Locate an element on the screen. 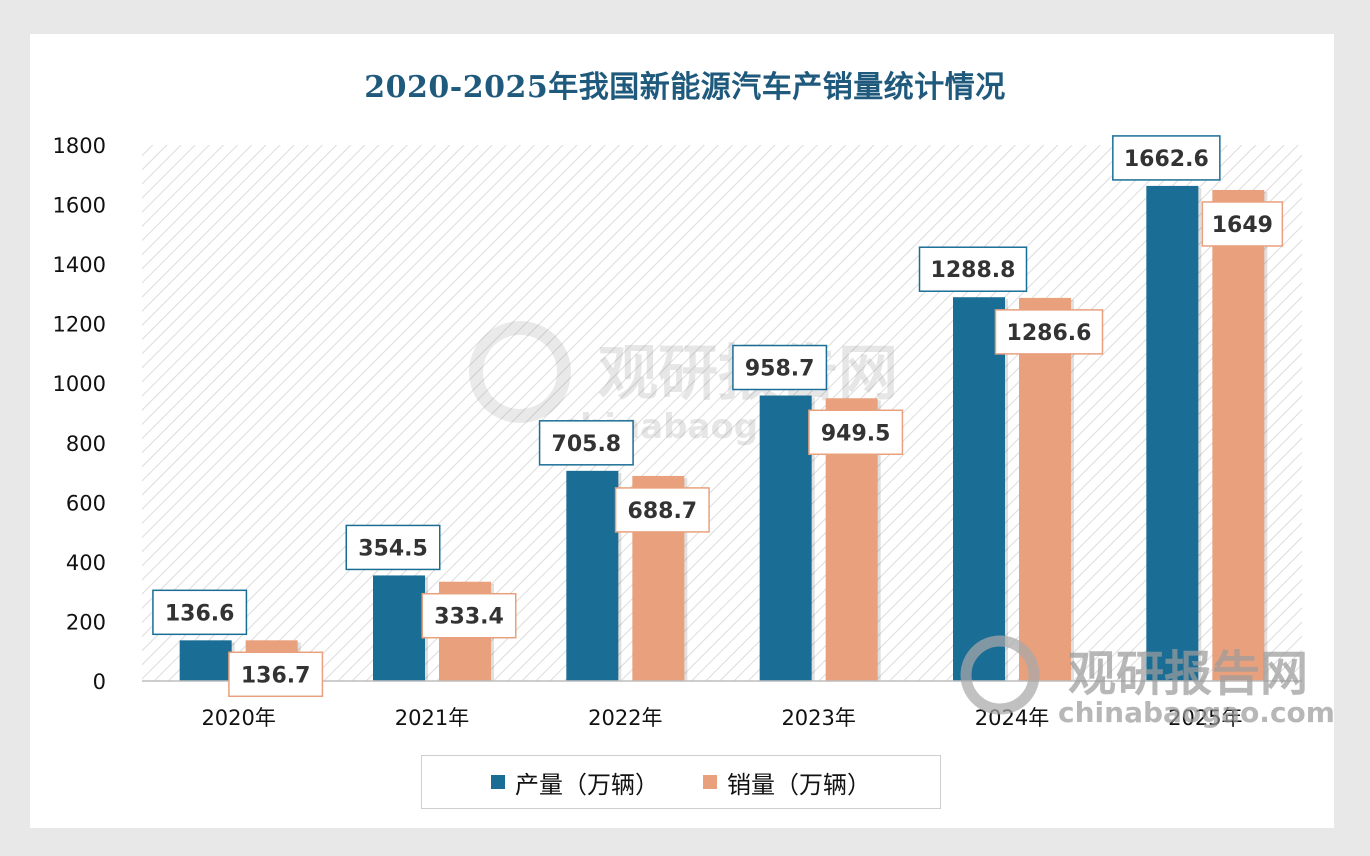  legend: 产量（万辆） 销量（万辆） is located at coordinates (681, 782).